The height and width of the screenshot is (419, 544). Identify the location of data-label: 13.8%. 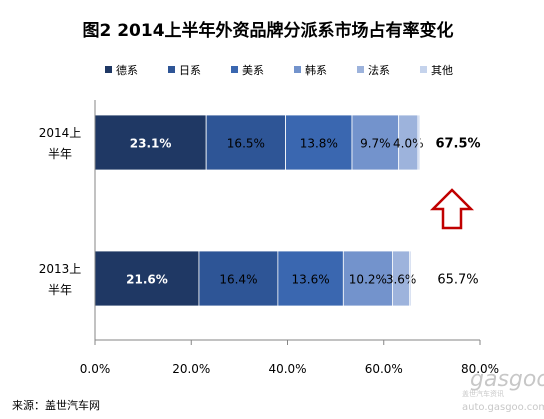
(319, 144).